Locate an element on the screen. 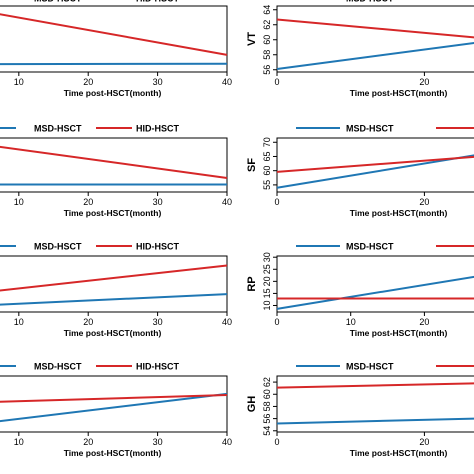 The height and width of the screenshot is (474, 474). y-tick-label: 54 is located at coordinates (267, 431).